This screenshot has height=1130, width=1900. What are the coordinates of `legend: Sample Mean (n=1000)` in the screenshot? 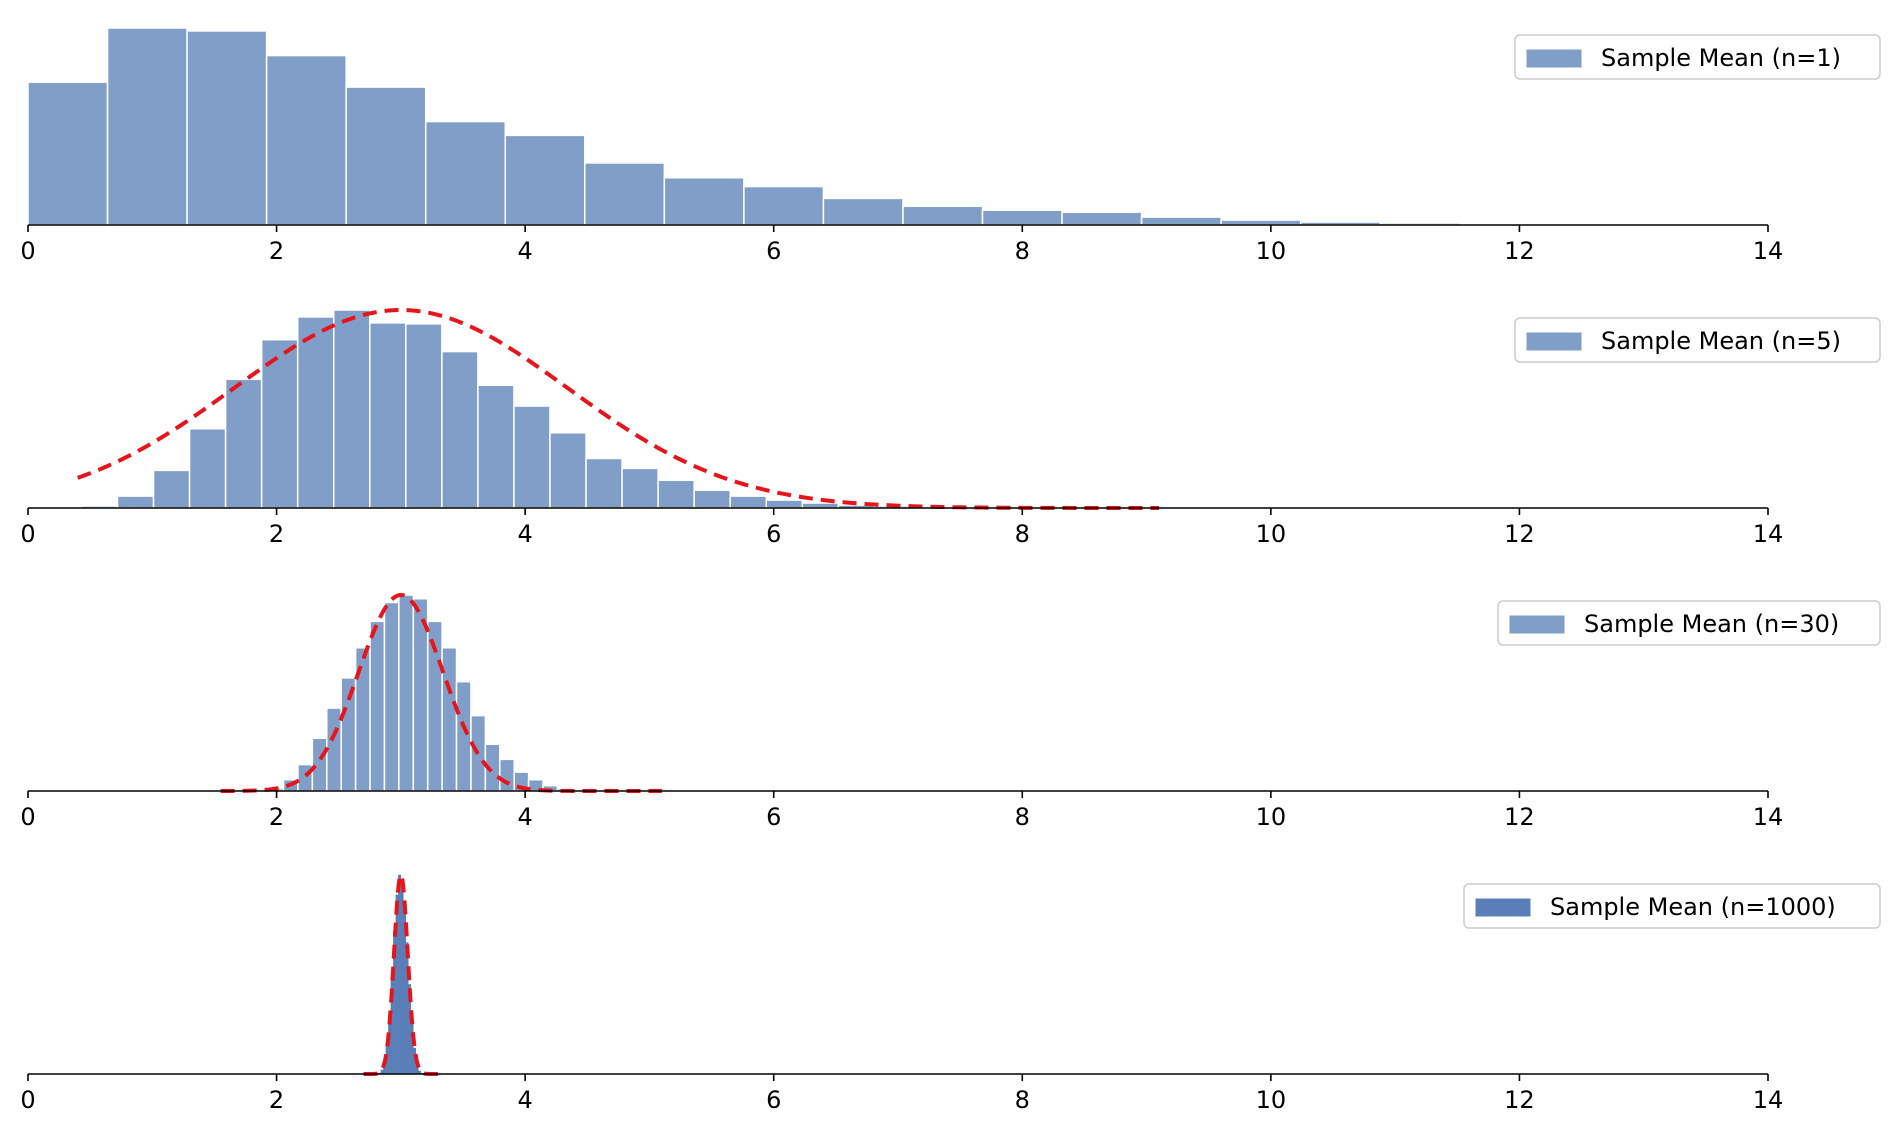 It's located at (1672, 906).